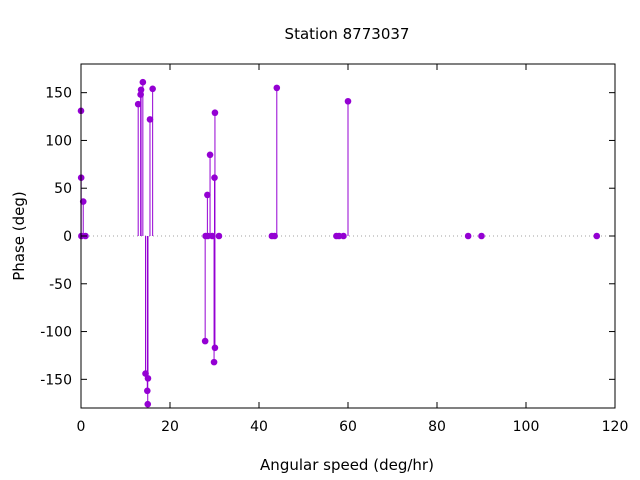 The width and height of the screenshot is (640, 480). Describe the element at coordinates (347, 34) in the screenshot. I see `chart-title: Station 8773037` at that location.